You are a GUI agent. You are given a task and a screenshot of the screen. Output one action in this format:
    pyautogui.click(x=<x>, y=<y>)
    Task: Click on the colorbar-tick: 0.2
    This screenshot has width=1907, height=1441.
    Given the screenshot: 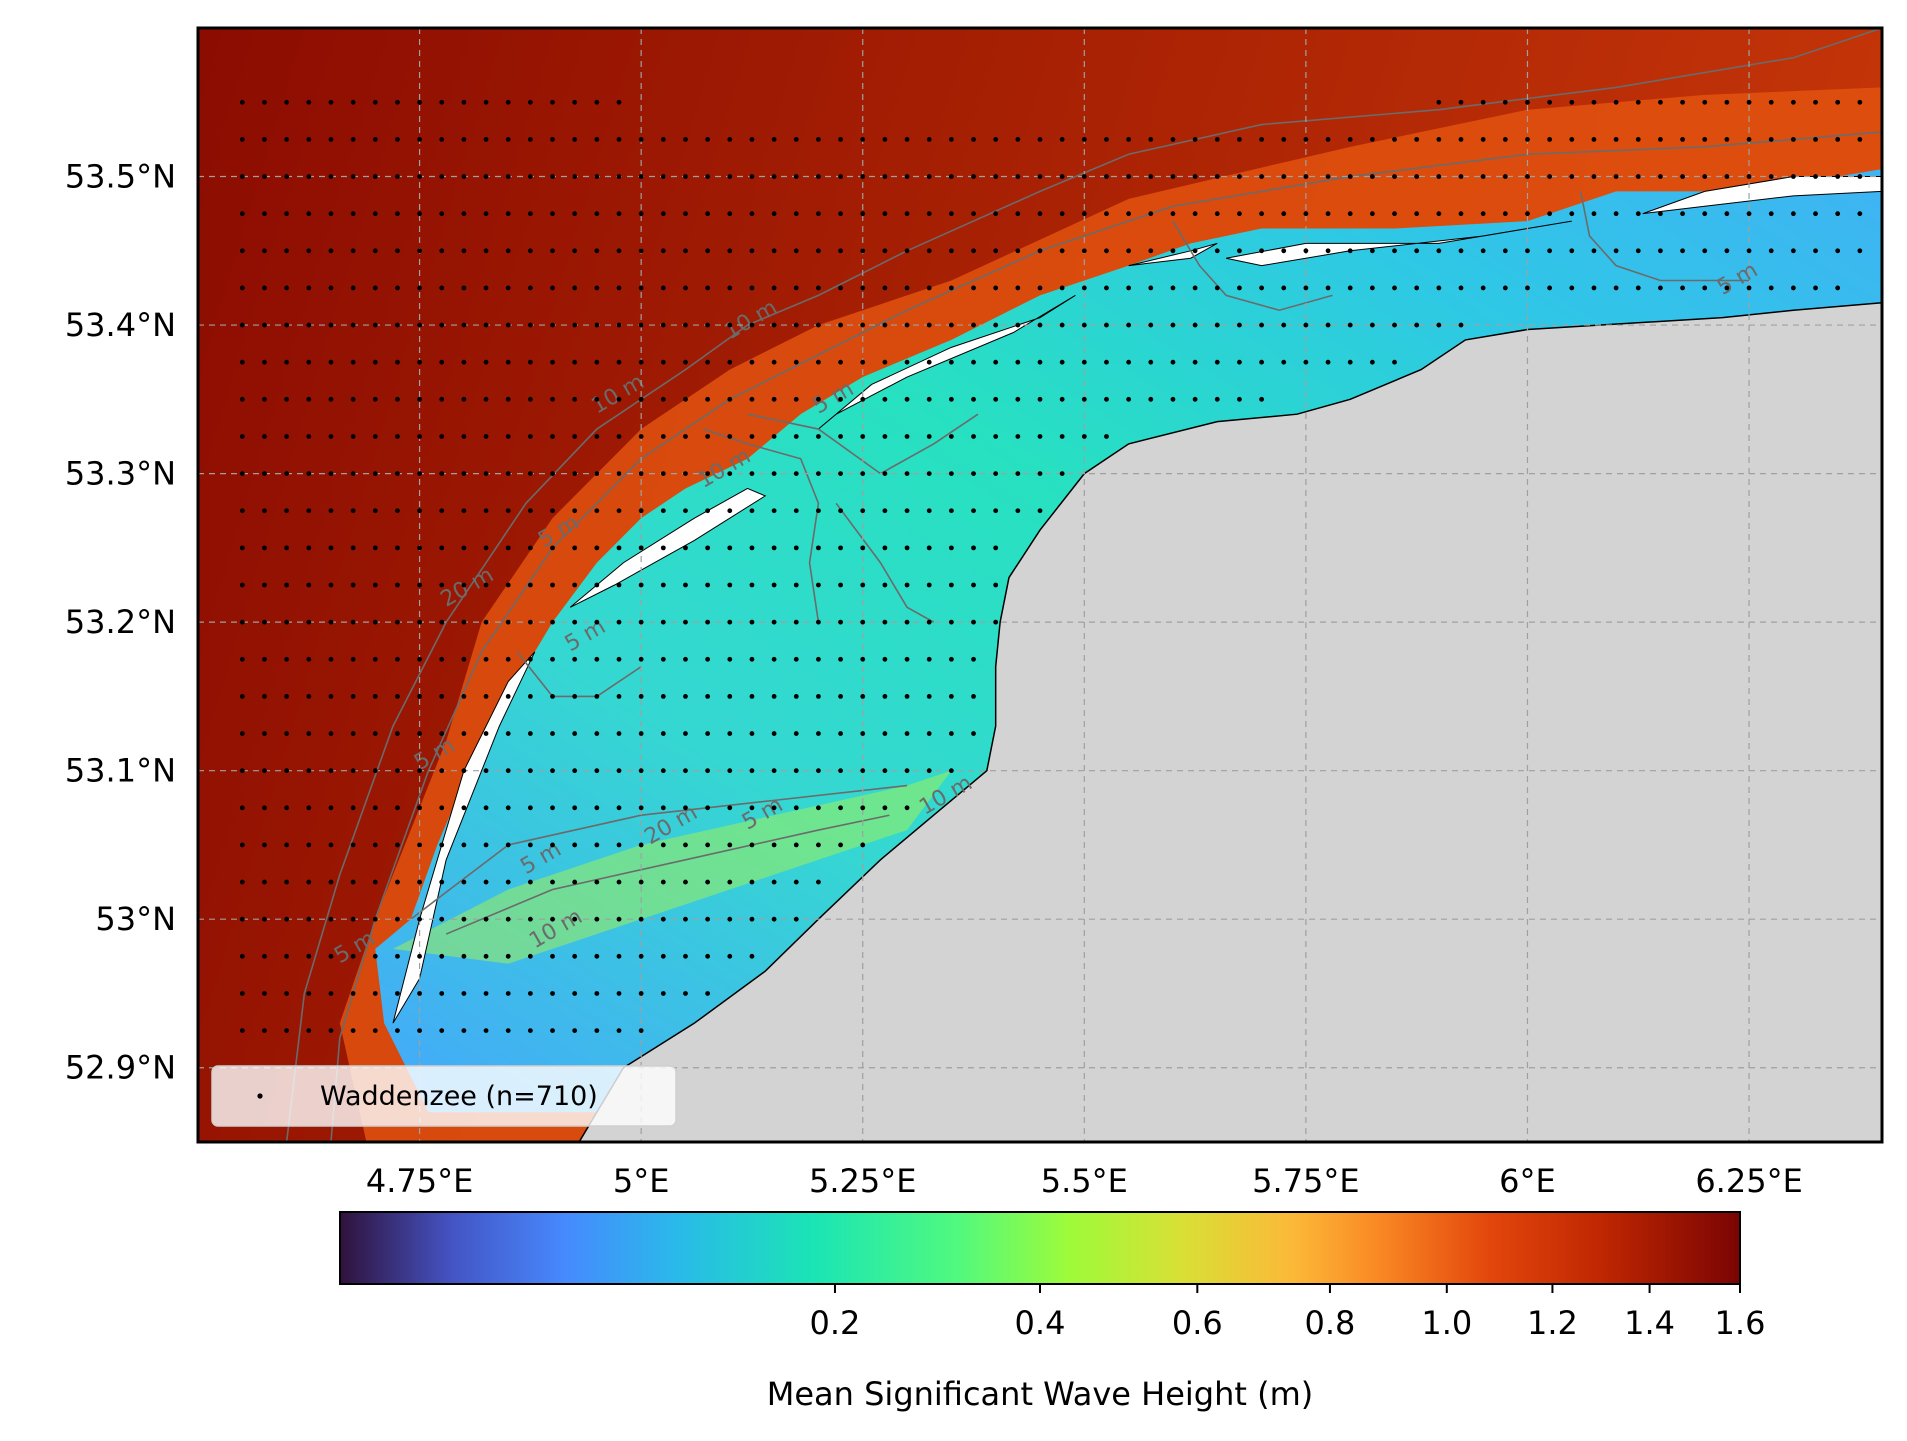 What is the action you would take?
    pyautogui.click(x=835, y=1323)
    